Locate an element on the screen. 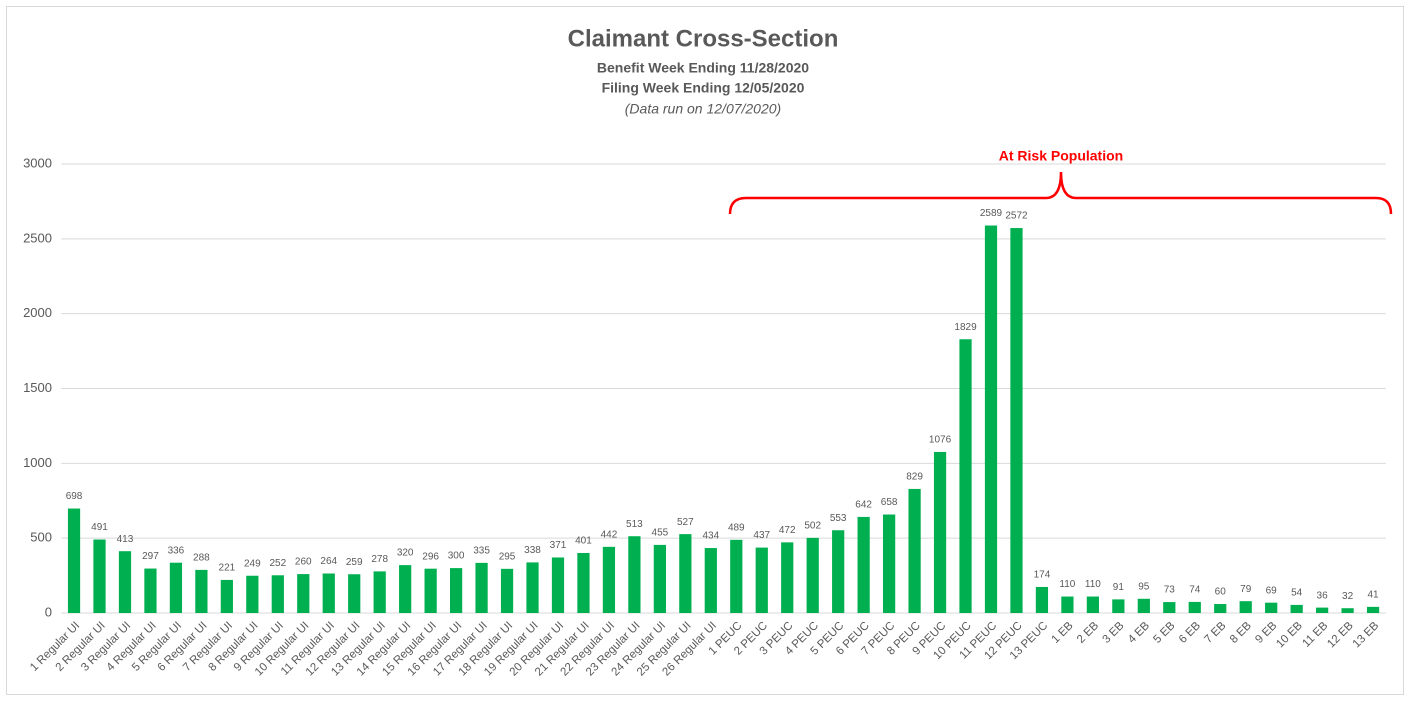 The width and height of the screenshot is (1410, 701). data-label: 69 is located at coordinates (1272, 590).